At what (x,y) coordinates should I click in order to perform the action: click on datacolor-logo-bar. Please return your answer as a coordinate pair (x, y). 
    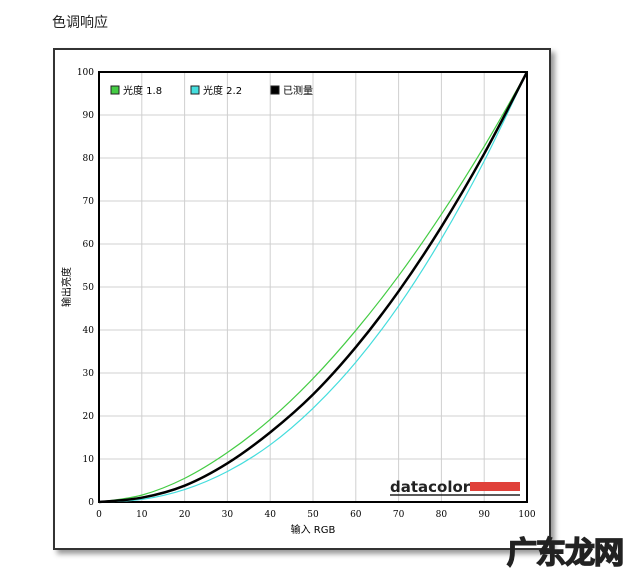
    Looking at the image, I should click on (495, 486).